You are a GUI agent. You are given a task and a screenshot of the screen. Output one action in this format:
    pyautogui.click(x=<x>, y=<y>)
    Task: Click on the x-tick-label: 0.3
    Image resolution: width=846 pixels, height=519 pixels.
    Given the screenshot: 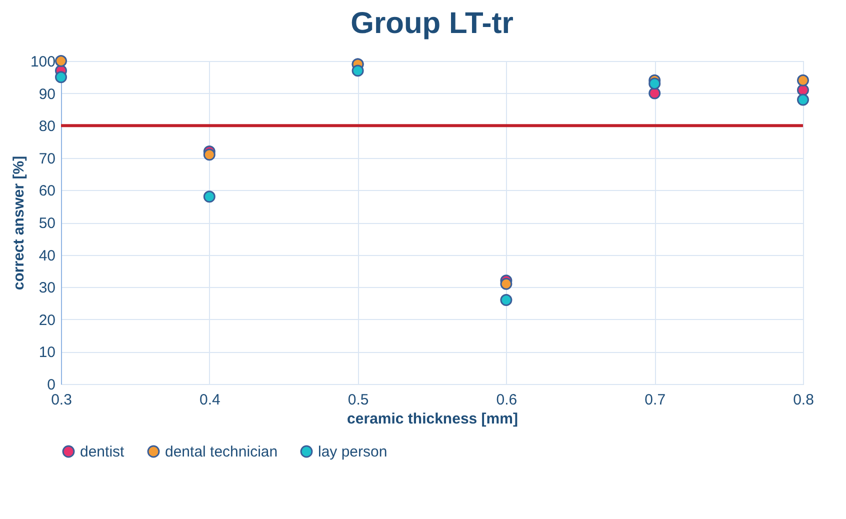 What is the action you would take?
    pyautogui.click(x=61, y=400)
    